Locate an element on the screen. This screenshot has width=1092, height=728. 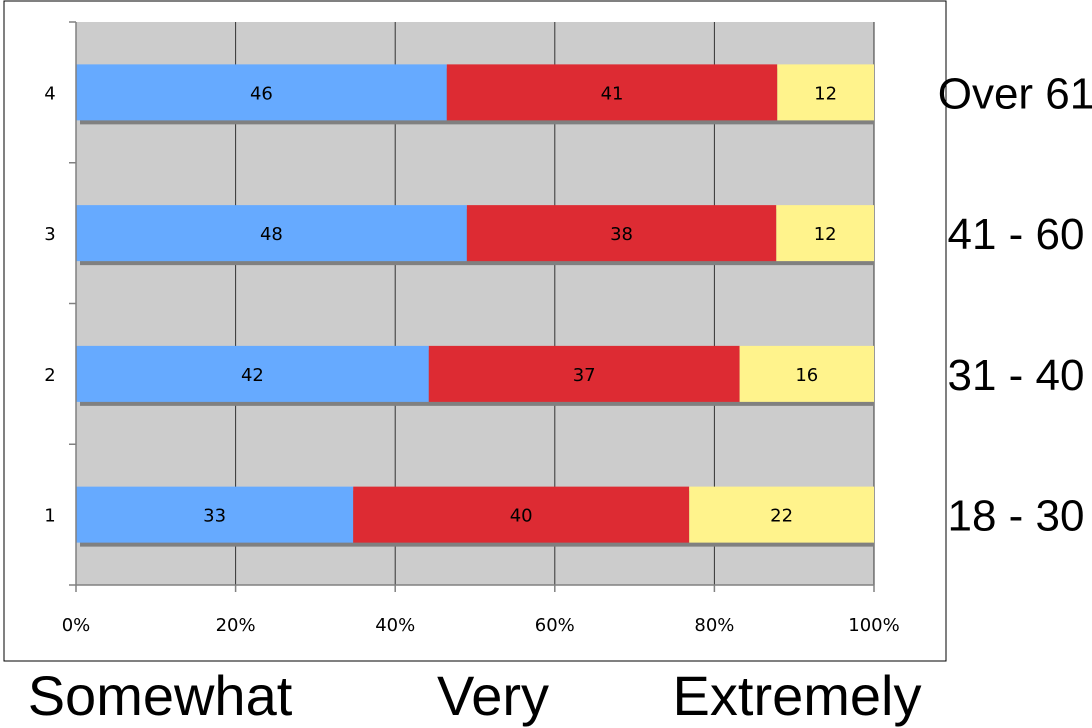
age-group-label: 18 - 30 is located at coordinates (1016, 516).